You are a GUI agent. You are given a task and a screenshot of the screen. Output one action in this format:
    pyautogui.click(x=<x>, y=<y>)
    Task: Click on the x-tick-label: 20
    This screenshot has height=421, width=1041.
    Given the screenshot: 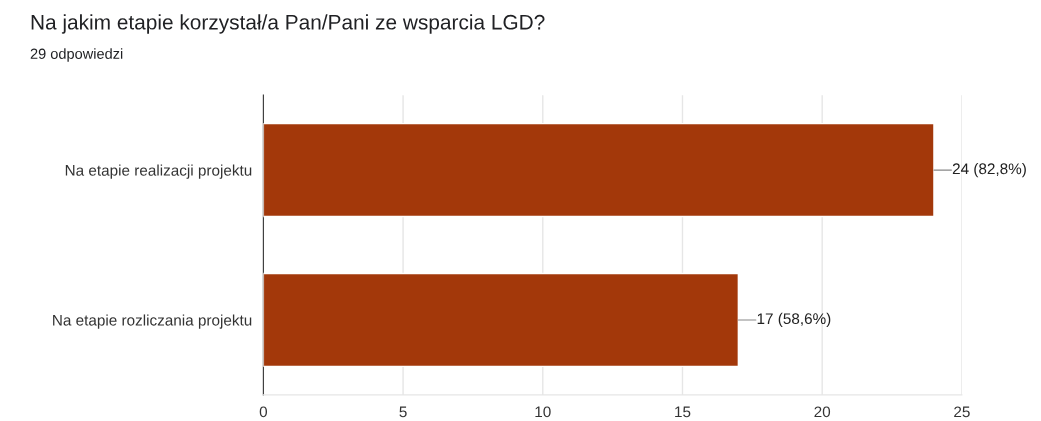 What is the action you would take?
    pyautogui.click(x=822, y=412)
    